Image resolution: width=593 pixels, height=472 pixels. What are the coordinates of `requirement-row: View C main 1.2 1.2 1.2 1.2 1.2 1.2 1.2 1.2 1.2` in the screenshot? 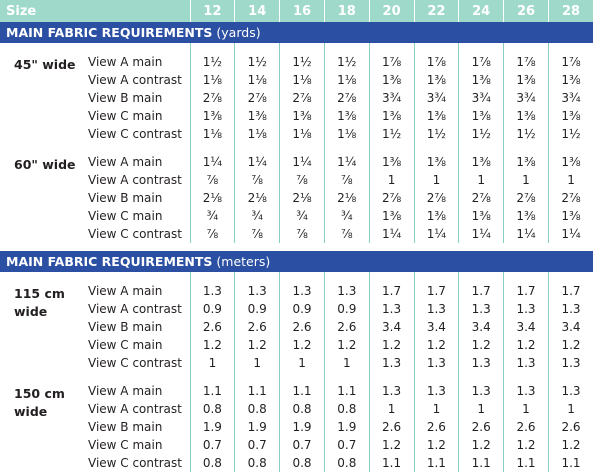 It's located at (296, 345).